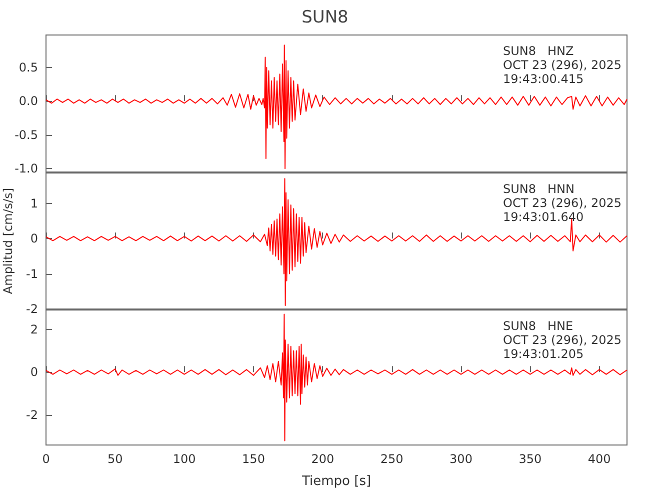 Image resolution: width=650 pixels, height=500 pixels. Describe the element at coordinates (322, 459) in the screenshot. I see `x-tick-label: 200` at that location.